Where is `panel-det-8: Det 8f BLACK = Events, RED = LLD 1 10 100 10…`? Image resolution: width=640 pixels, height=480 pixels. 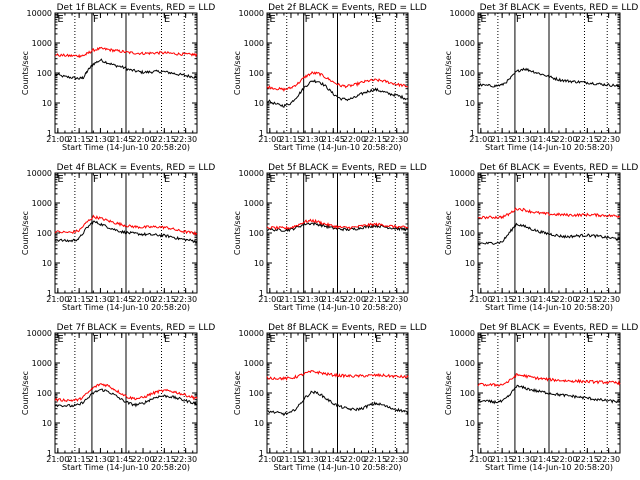 panel-det-8: Det 8f BLACK = Events, RED = LLD 1 10 100 10… is located at coordinates (330, 397).